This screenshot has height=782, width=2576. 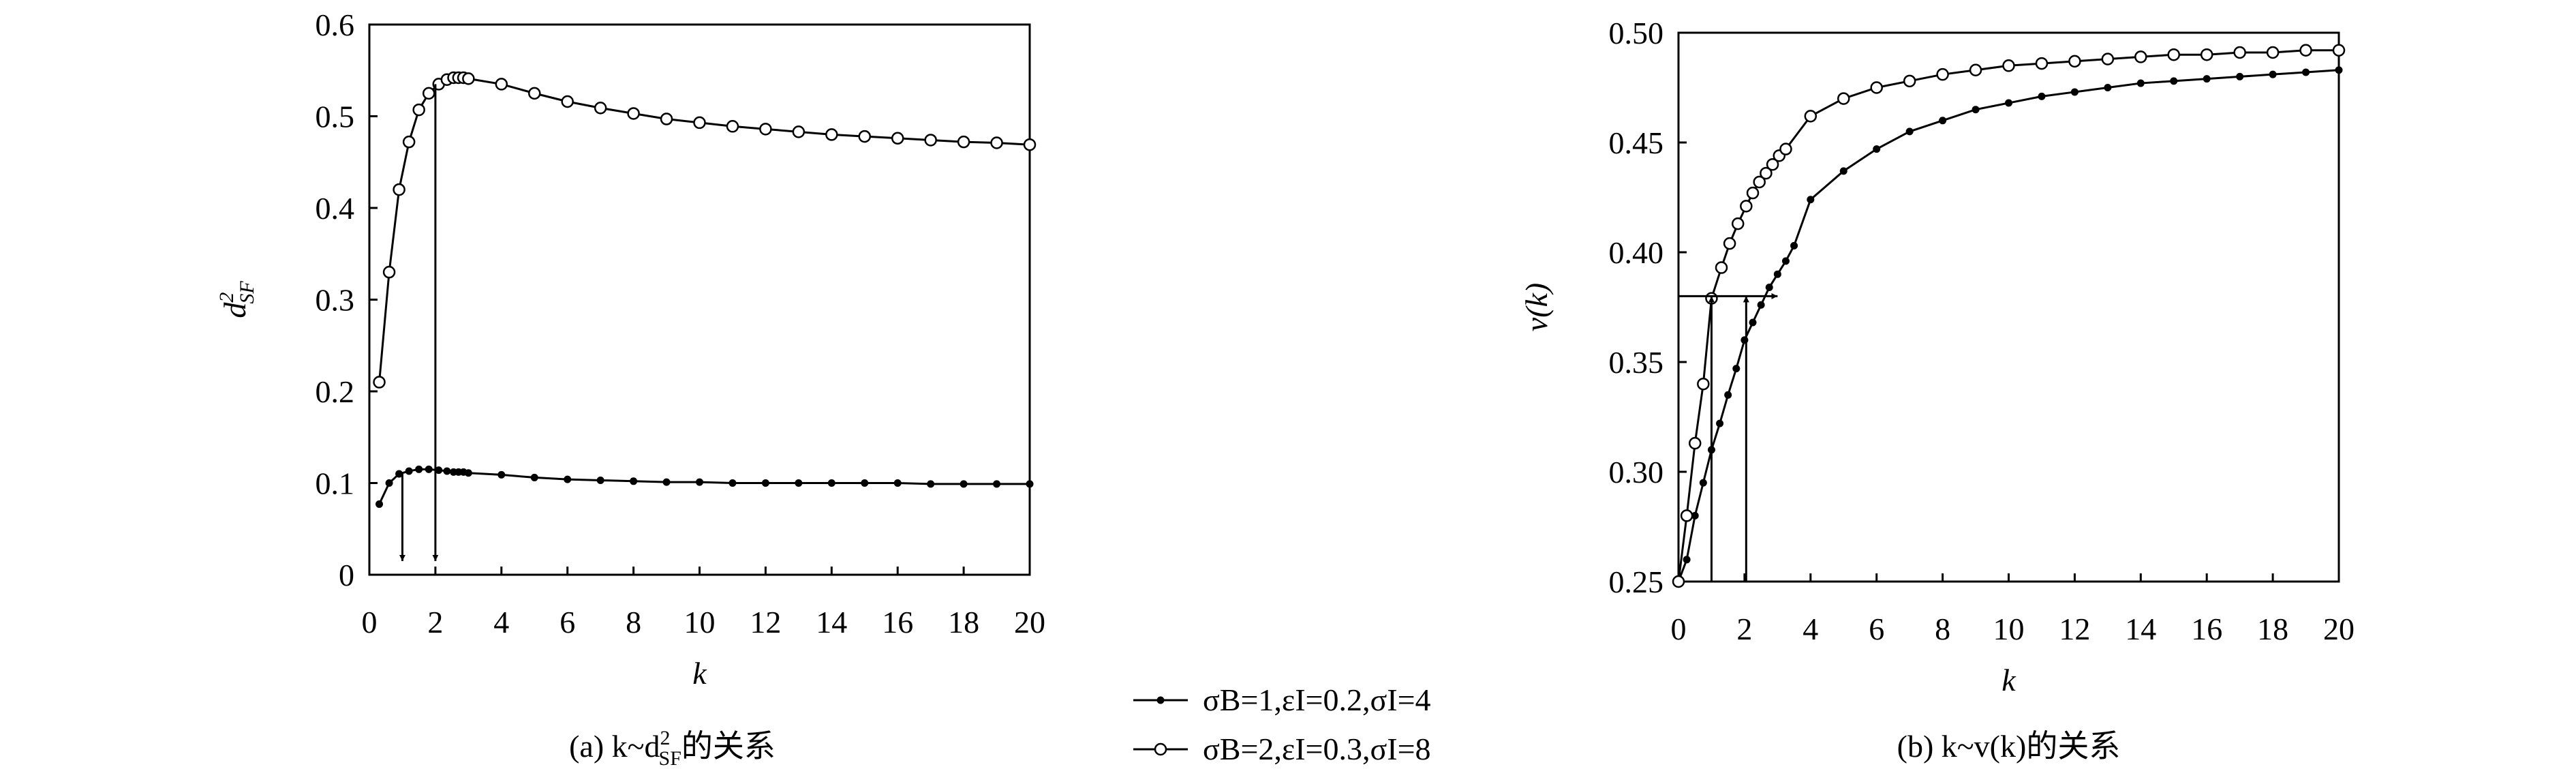 What do you see at coordinates (226, 298) in the screenshot?
I see `y-axis-label-part: 2` at bounding box center [226, 298].